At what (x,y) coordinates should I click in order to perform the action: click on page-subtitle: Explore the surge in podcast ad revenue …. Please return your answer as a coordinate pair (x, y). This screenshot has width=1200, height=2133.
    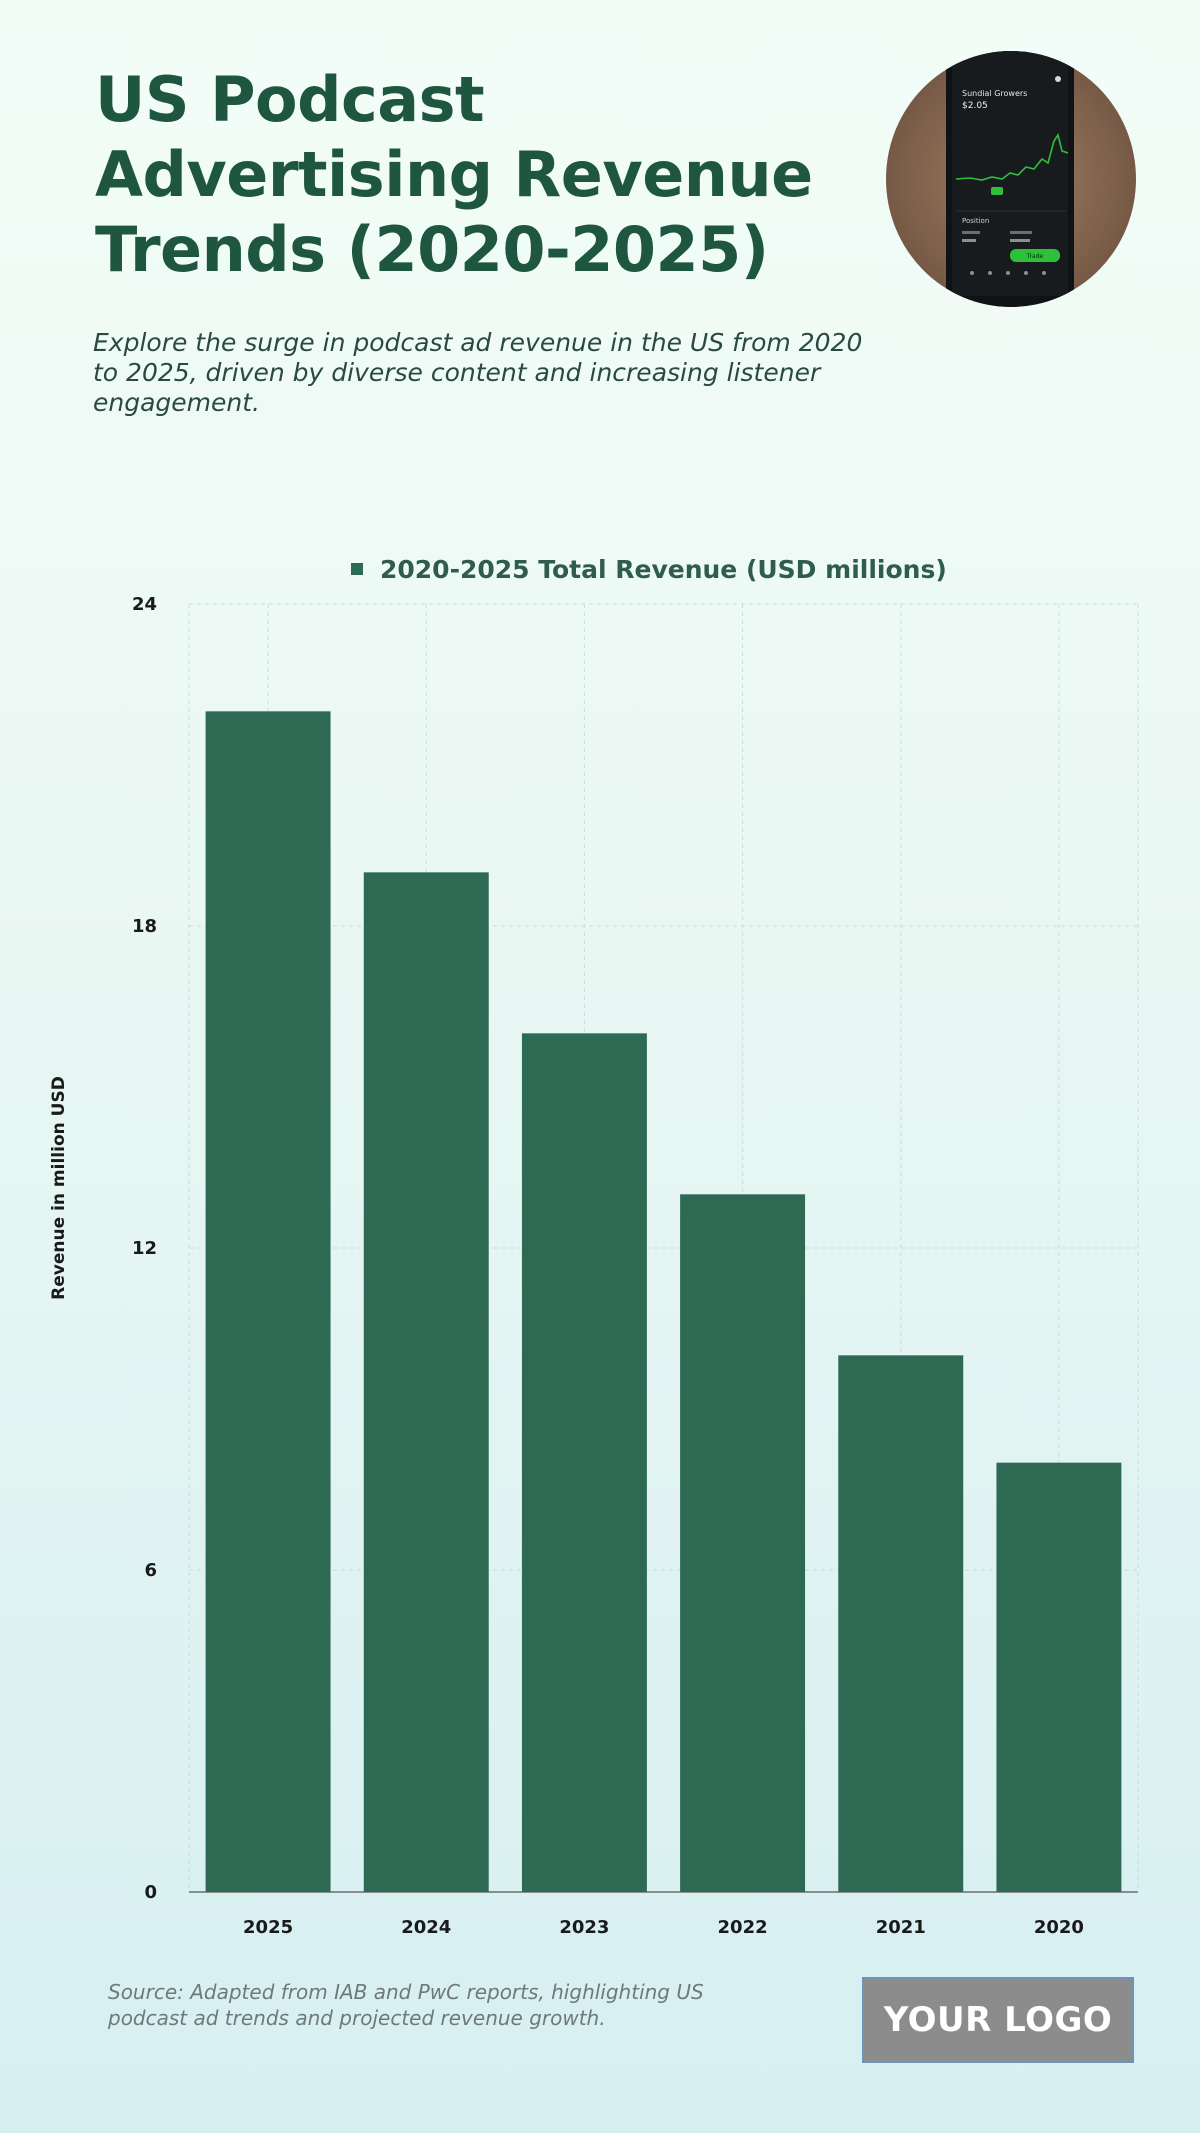
    Looking at the image, I should click on (478, 372).